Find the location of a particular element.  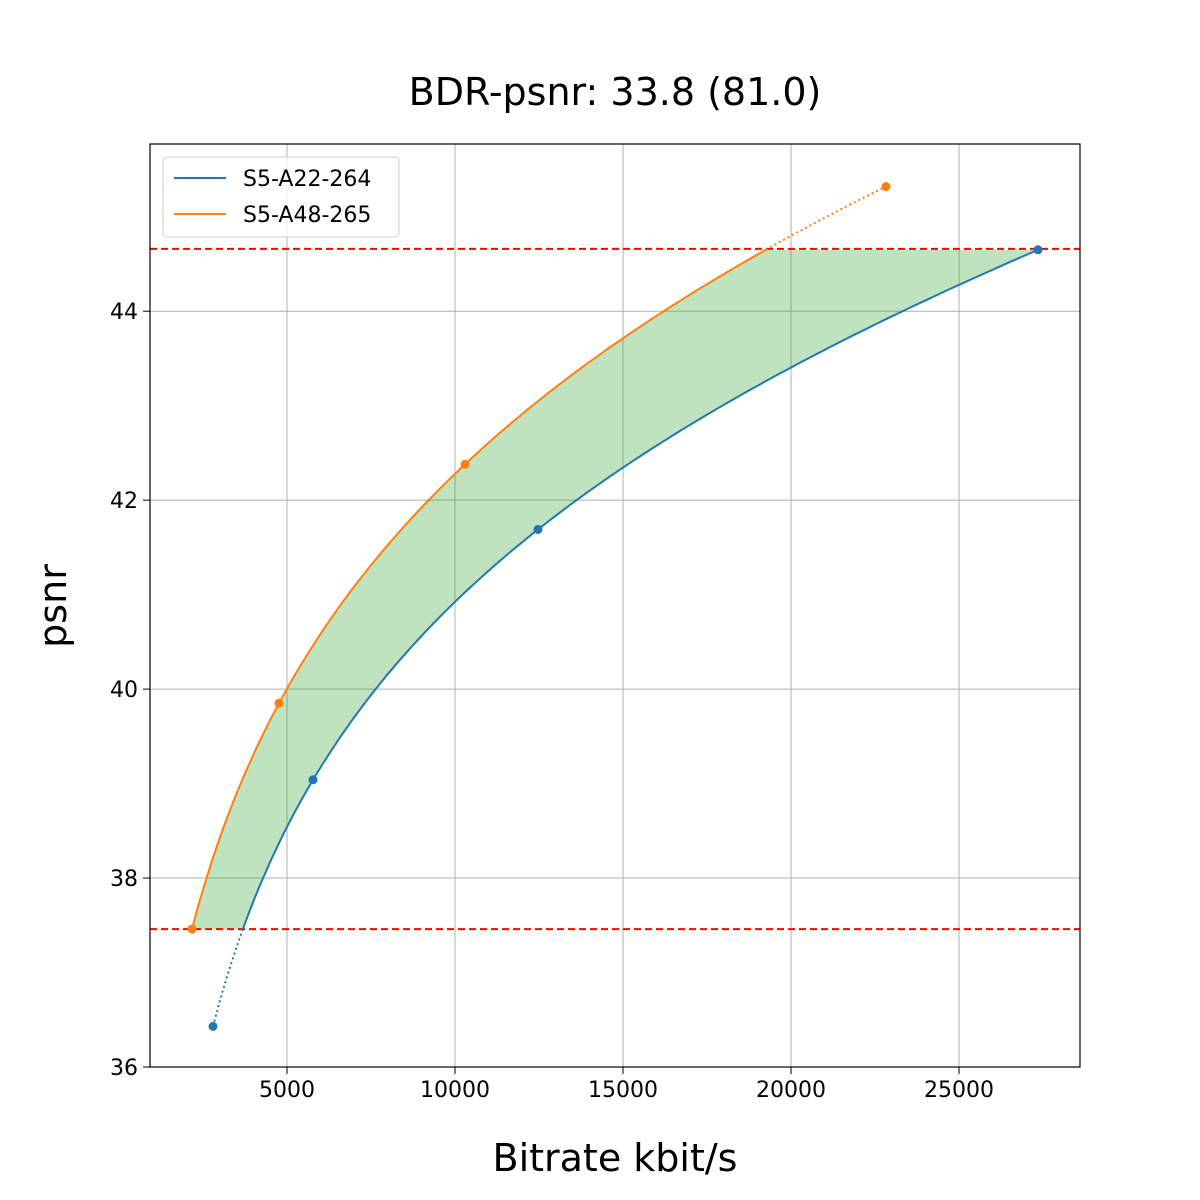

x-tick-label: 5000 is located at coordinates (287, 1090).